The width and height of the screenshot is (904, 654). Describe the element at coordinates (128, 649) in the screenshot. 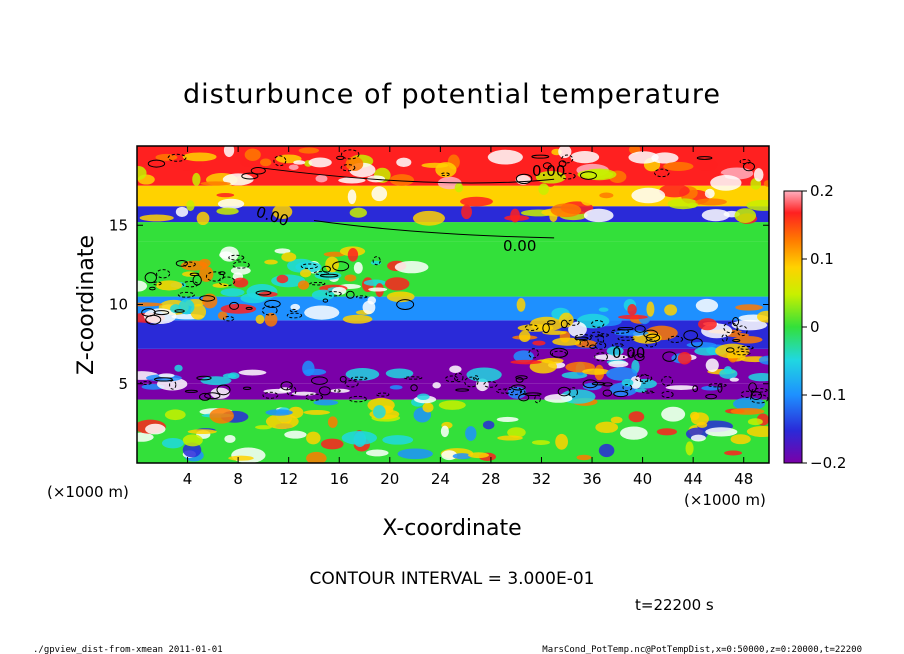

I see `footer-left: ./gpview_dist-from-xmean 2011-01-01` at that location.